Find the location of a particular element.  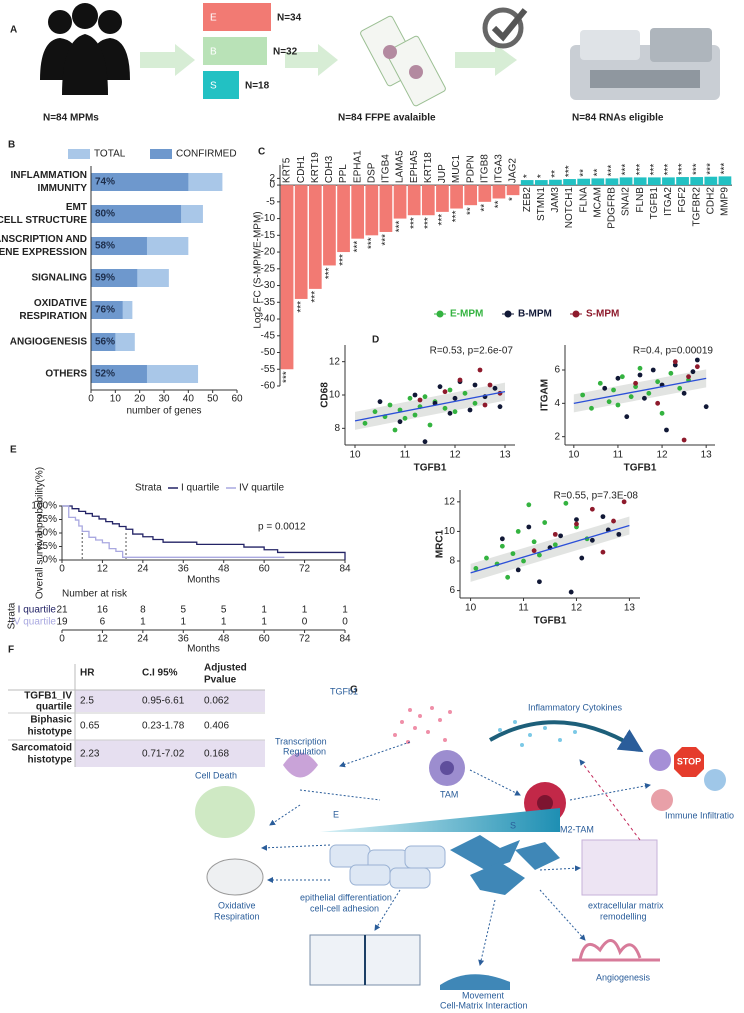

x-tick-label: 20 is located at coordinates (140, 399).